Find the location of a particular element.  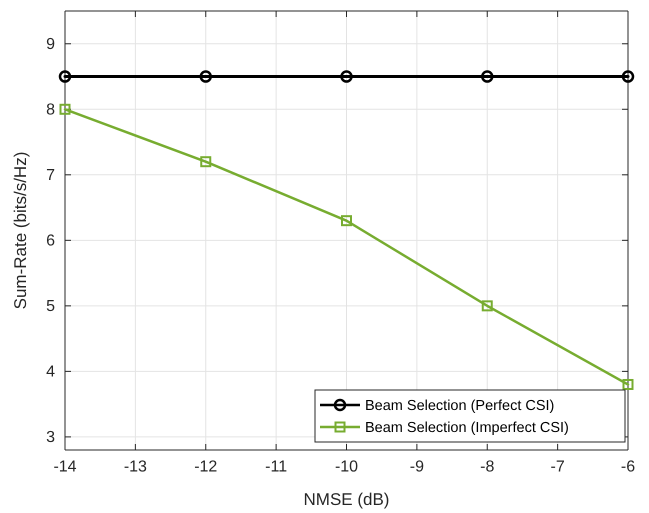

x-axis-title: NMSE (dB) is located at coordinates (347, 499).